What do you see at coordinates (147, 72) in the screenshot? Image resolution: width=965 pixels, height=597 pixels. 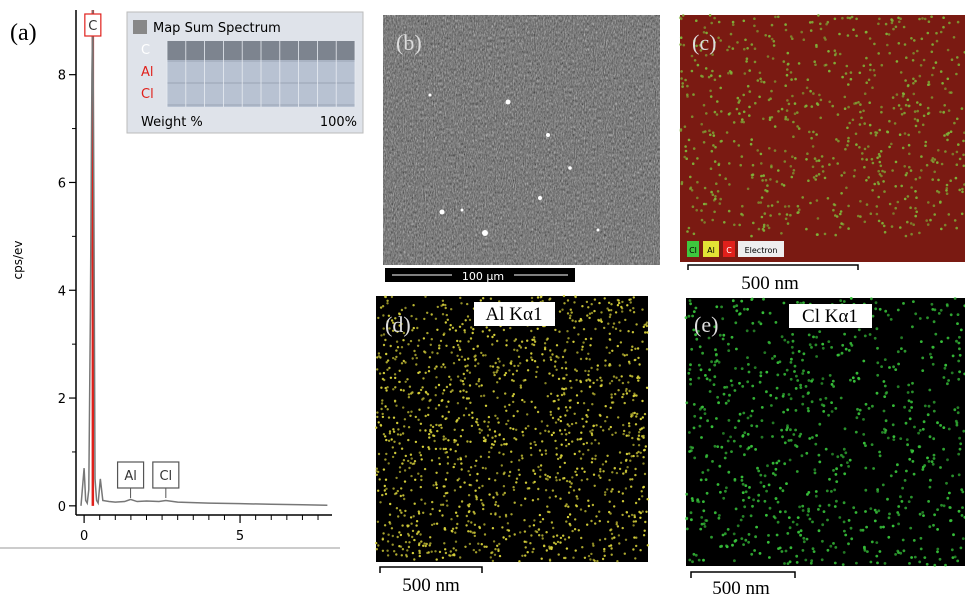 I see `inset-row-label: Al` at bounding box center [147, 72].